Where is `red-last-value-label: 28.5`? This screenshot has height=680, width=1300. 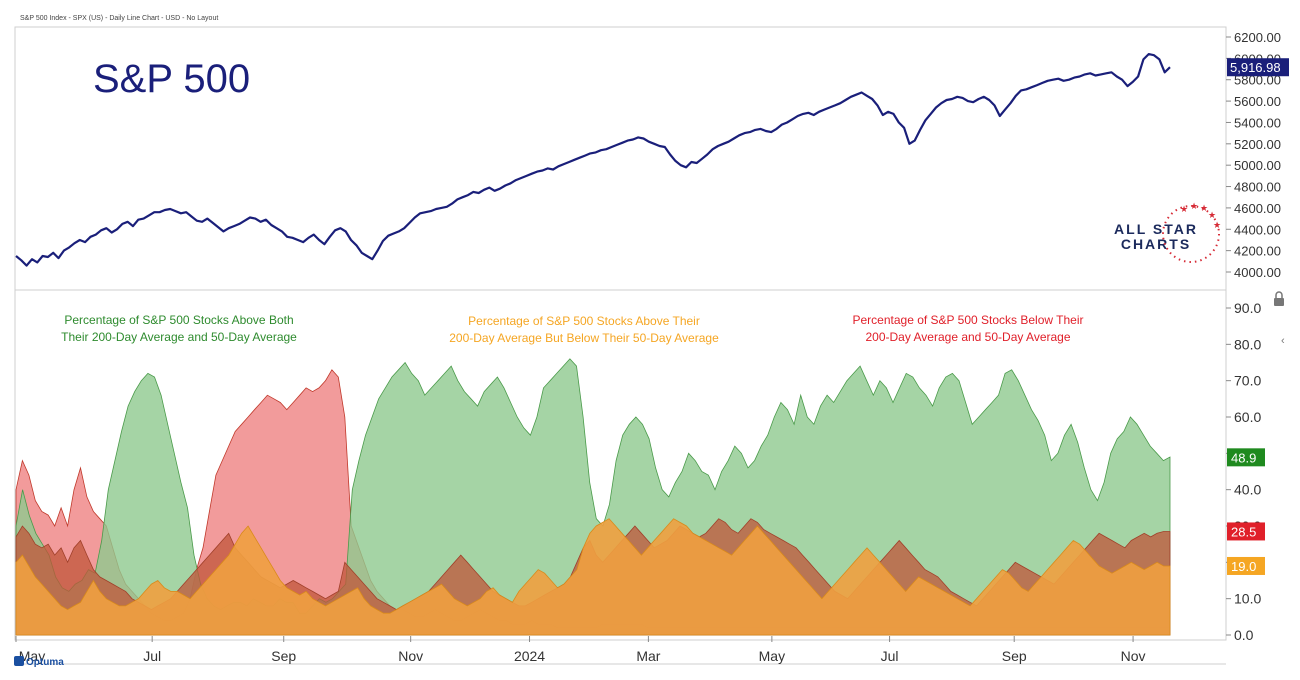
red-last-value-label: 28.5 is located at coordinates (1243, 531).